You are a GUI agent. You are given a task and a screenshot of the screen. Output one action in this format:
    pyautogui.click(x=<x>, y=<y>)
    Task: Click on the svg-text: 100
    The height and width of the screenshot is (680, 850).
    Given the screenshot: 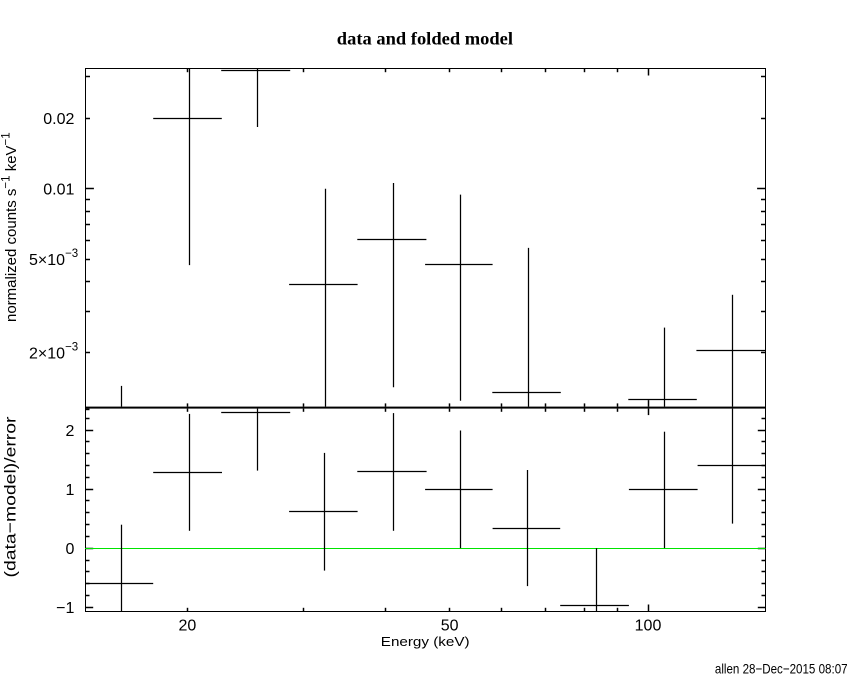 What is the action you would take?
    pyautogui.click(x=648, y=625)
    